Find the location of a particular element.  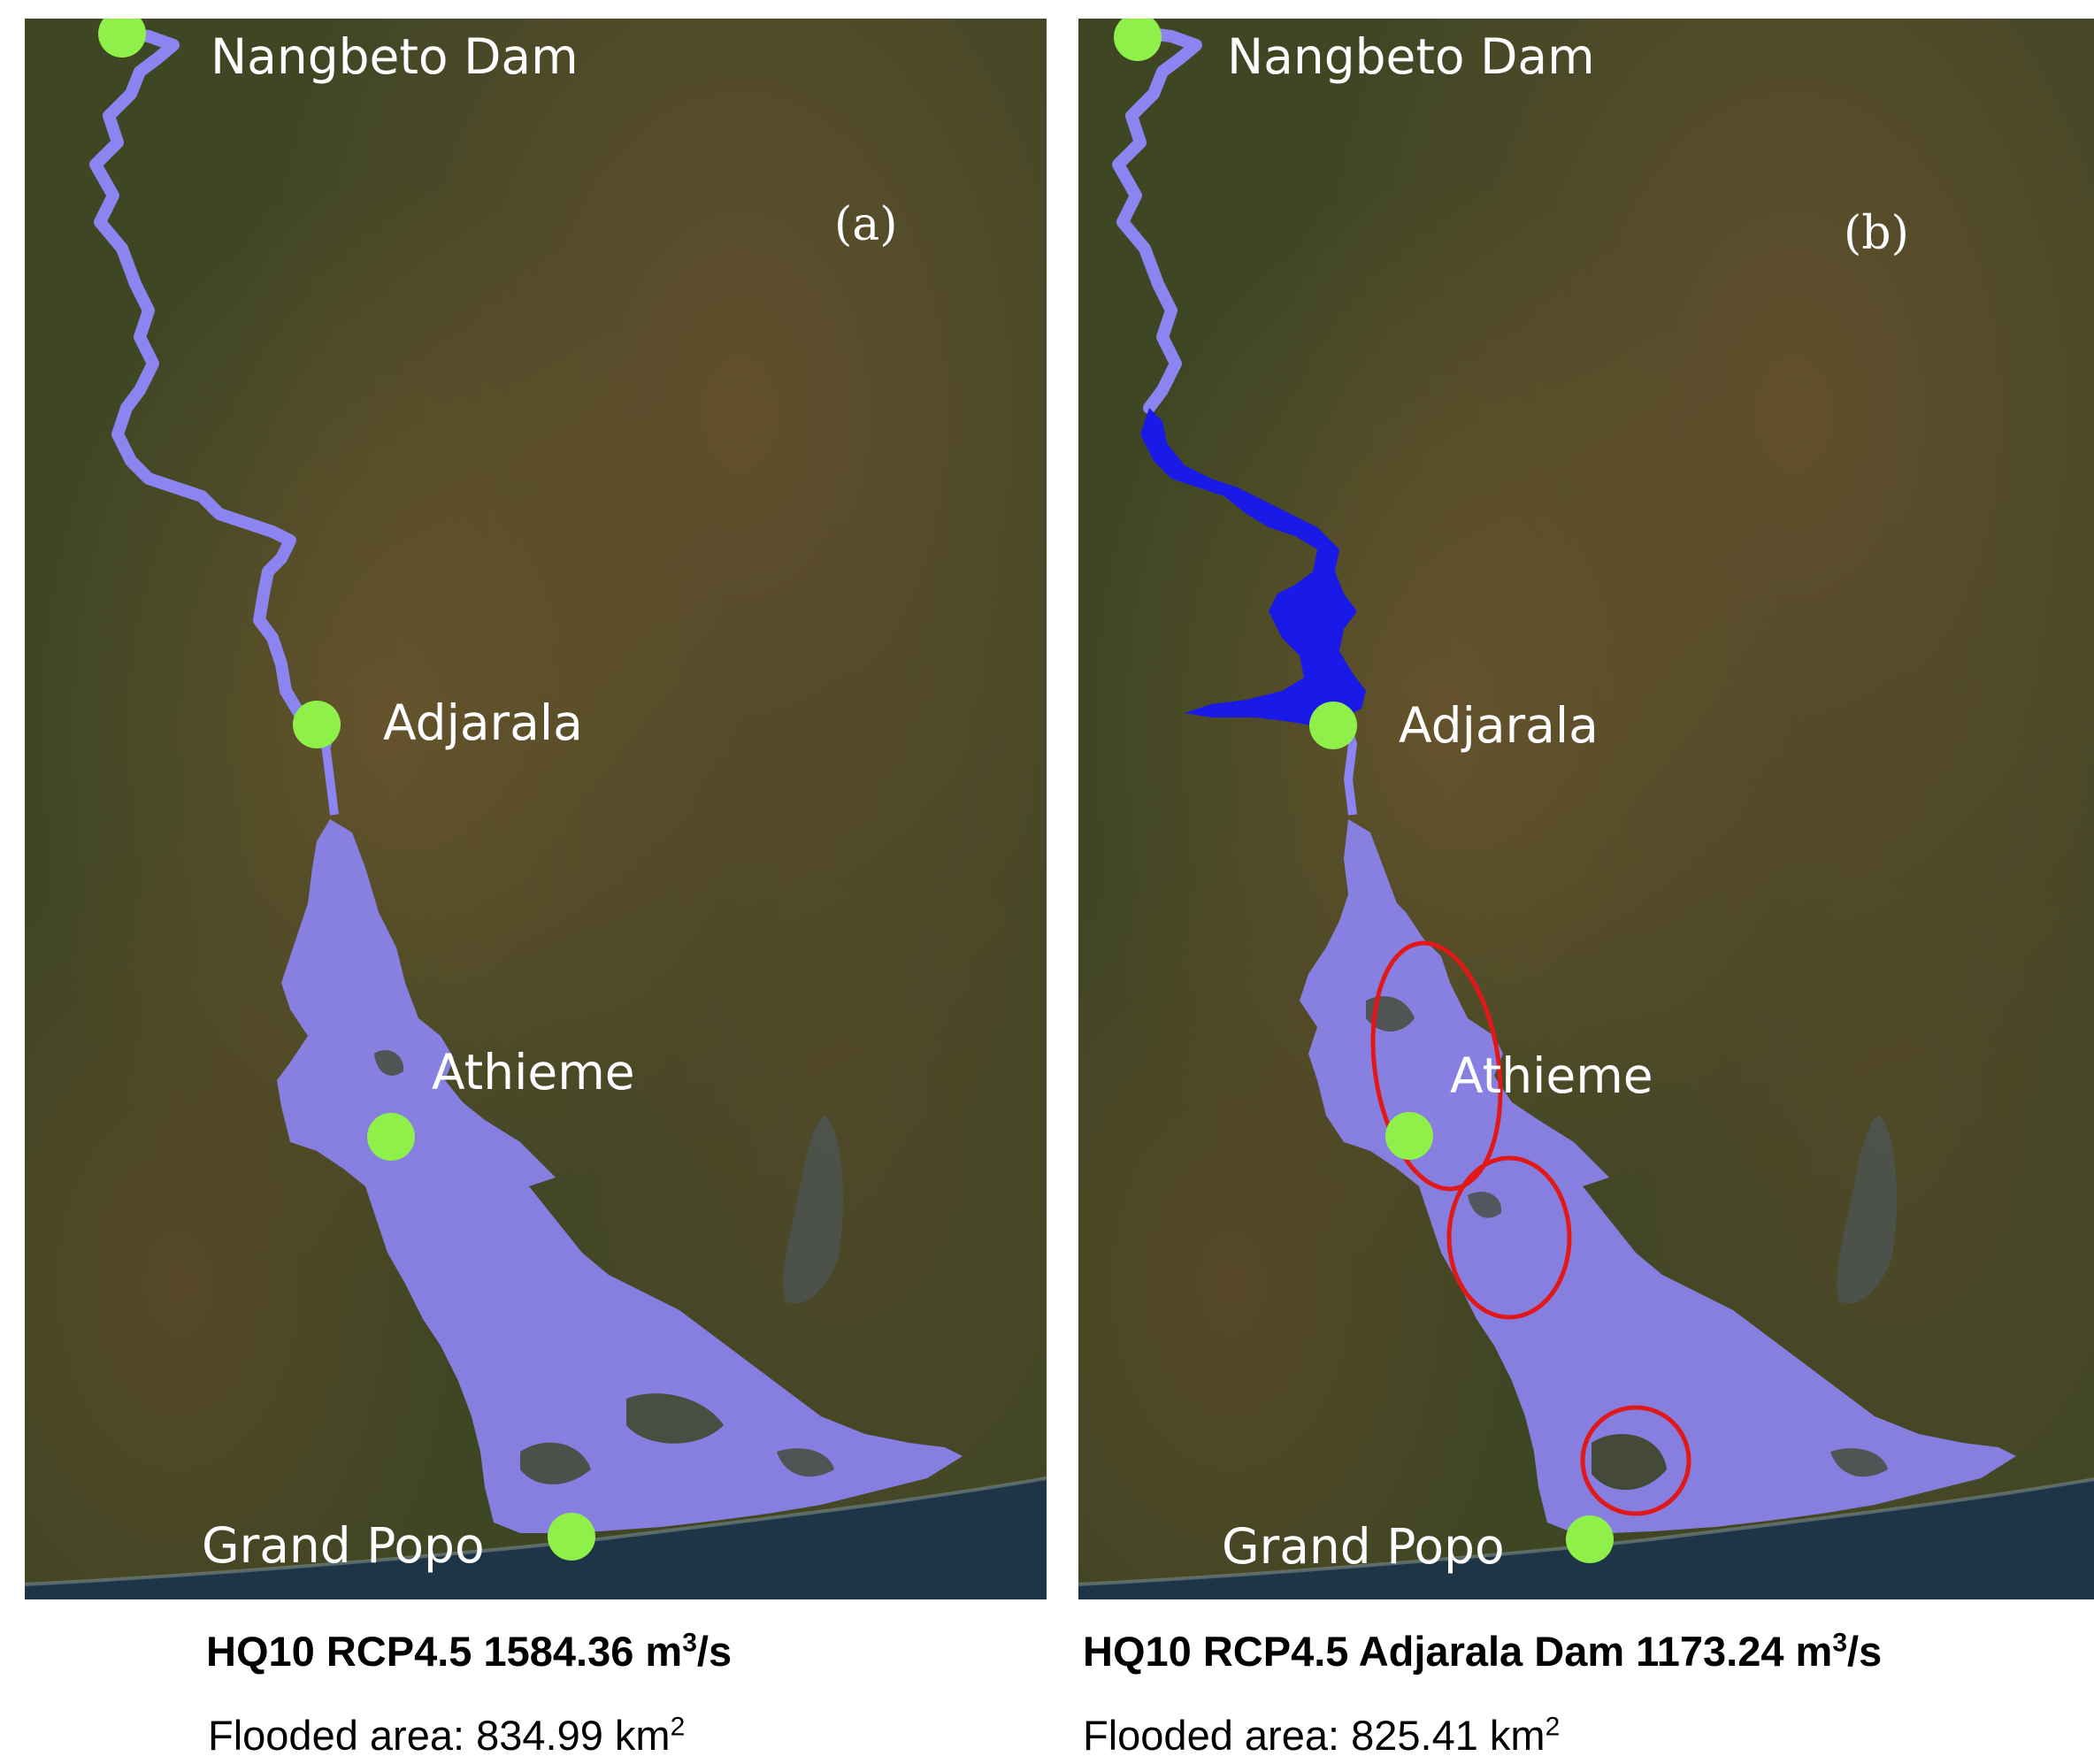

caption-title-b-text: HQ10 RCP4.5 Adjarala Dam 1173.24 m is located at coordinates (1458, 1651).